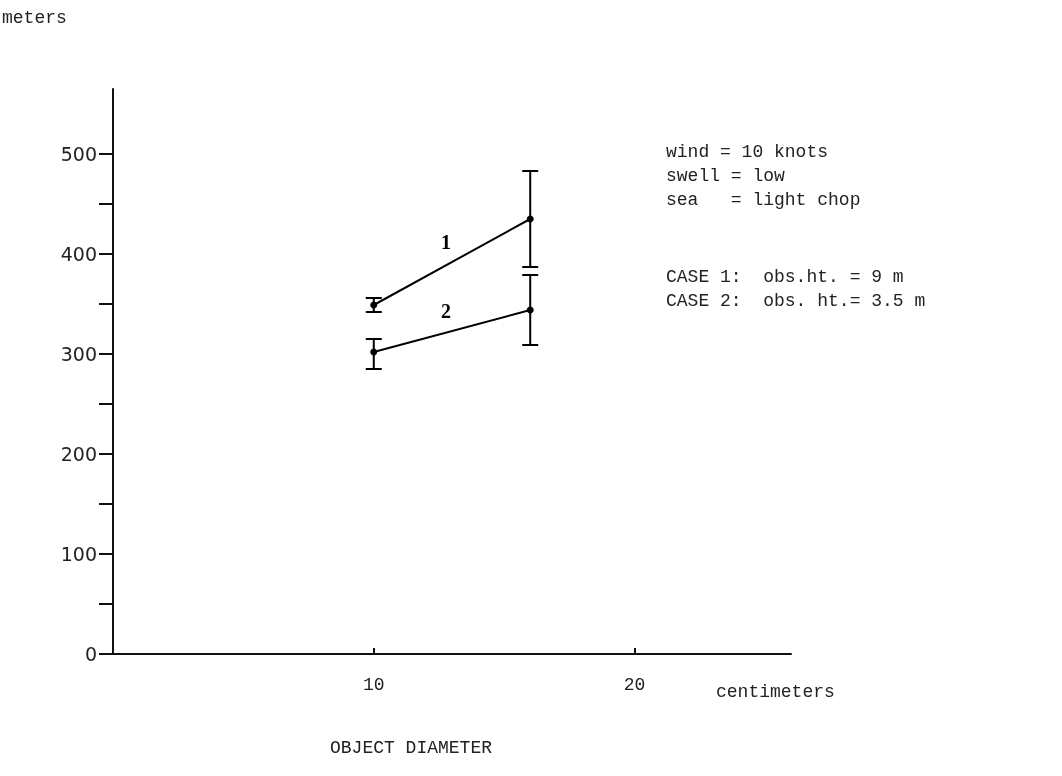  Describe the element at coordinates (446, 242) in the screenshot. I see `series-label: 1` at that location.